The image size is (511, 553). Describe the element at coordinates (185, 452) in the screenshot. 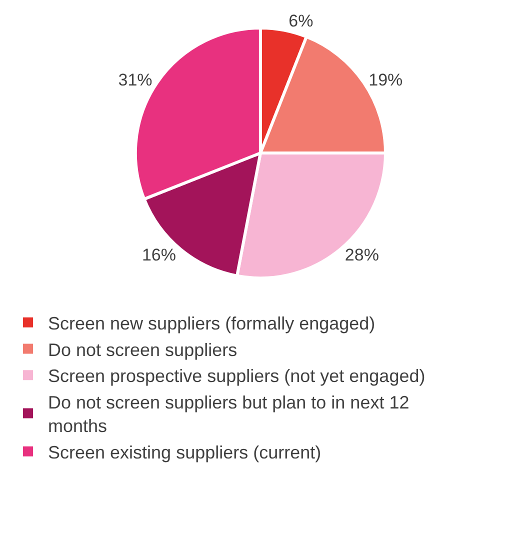

I see `legend-label: Screen existing suppliers (current)` at that location.